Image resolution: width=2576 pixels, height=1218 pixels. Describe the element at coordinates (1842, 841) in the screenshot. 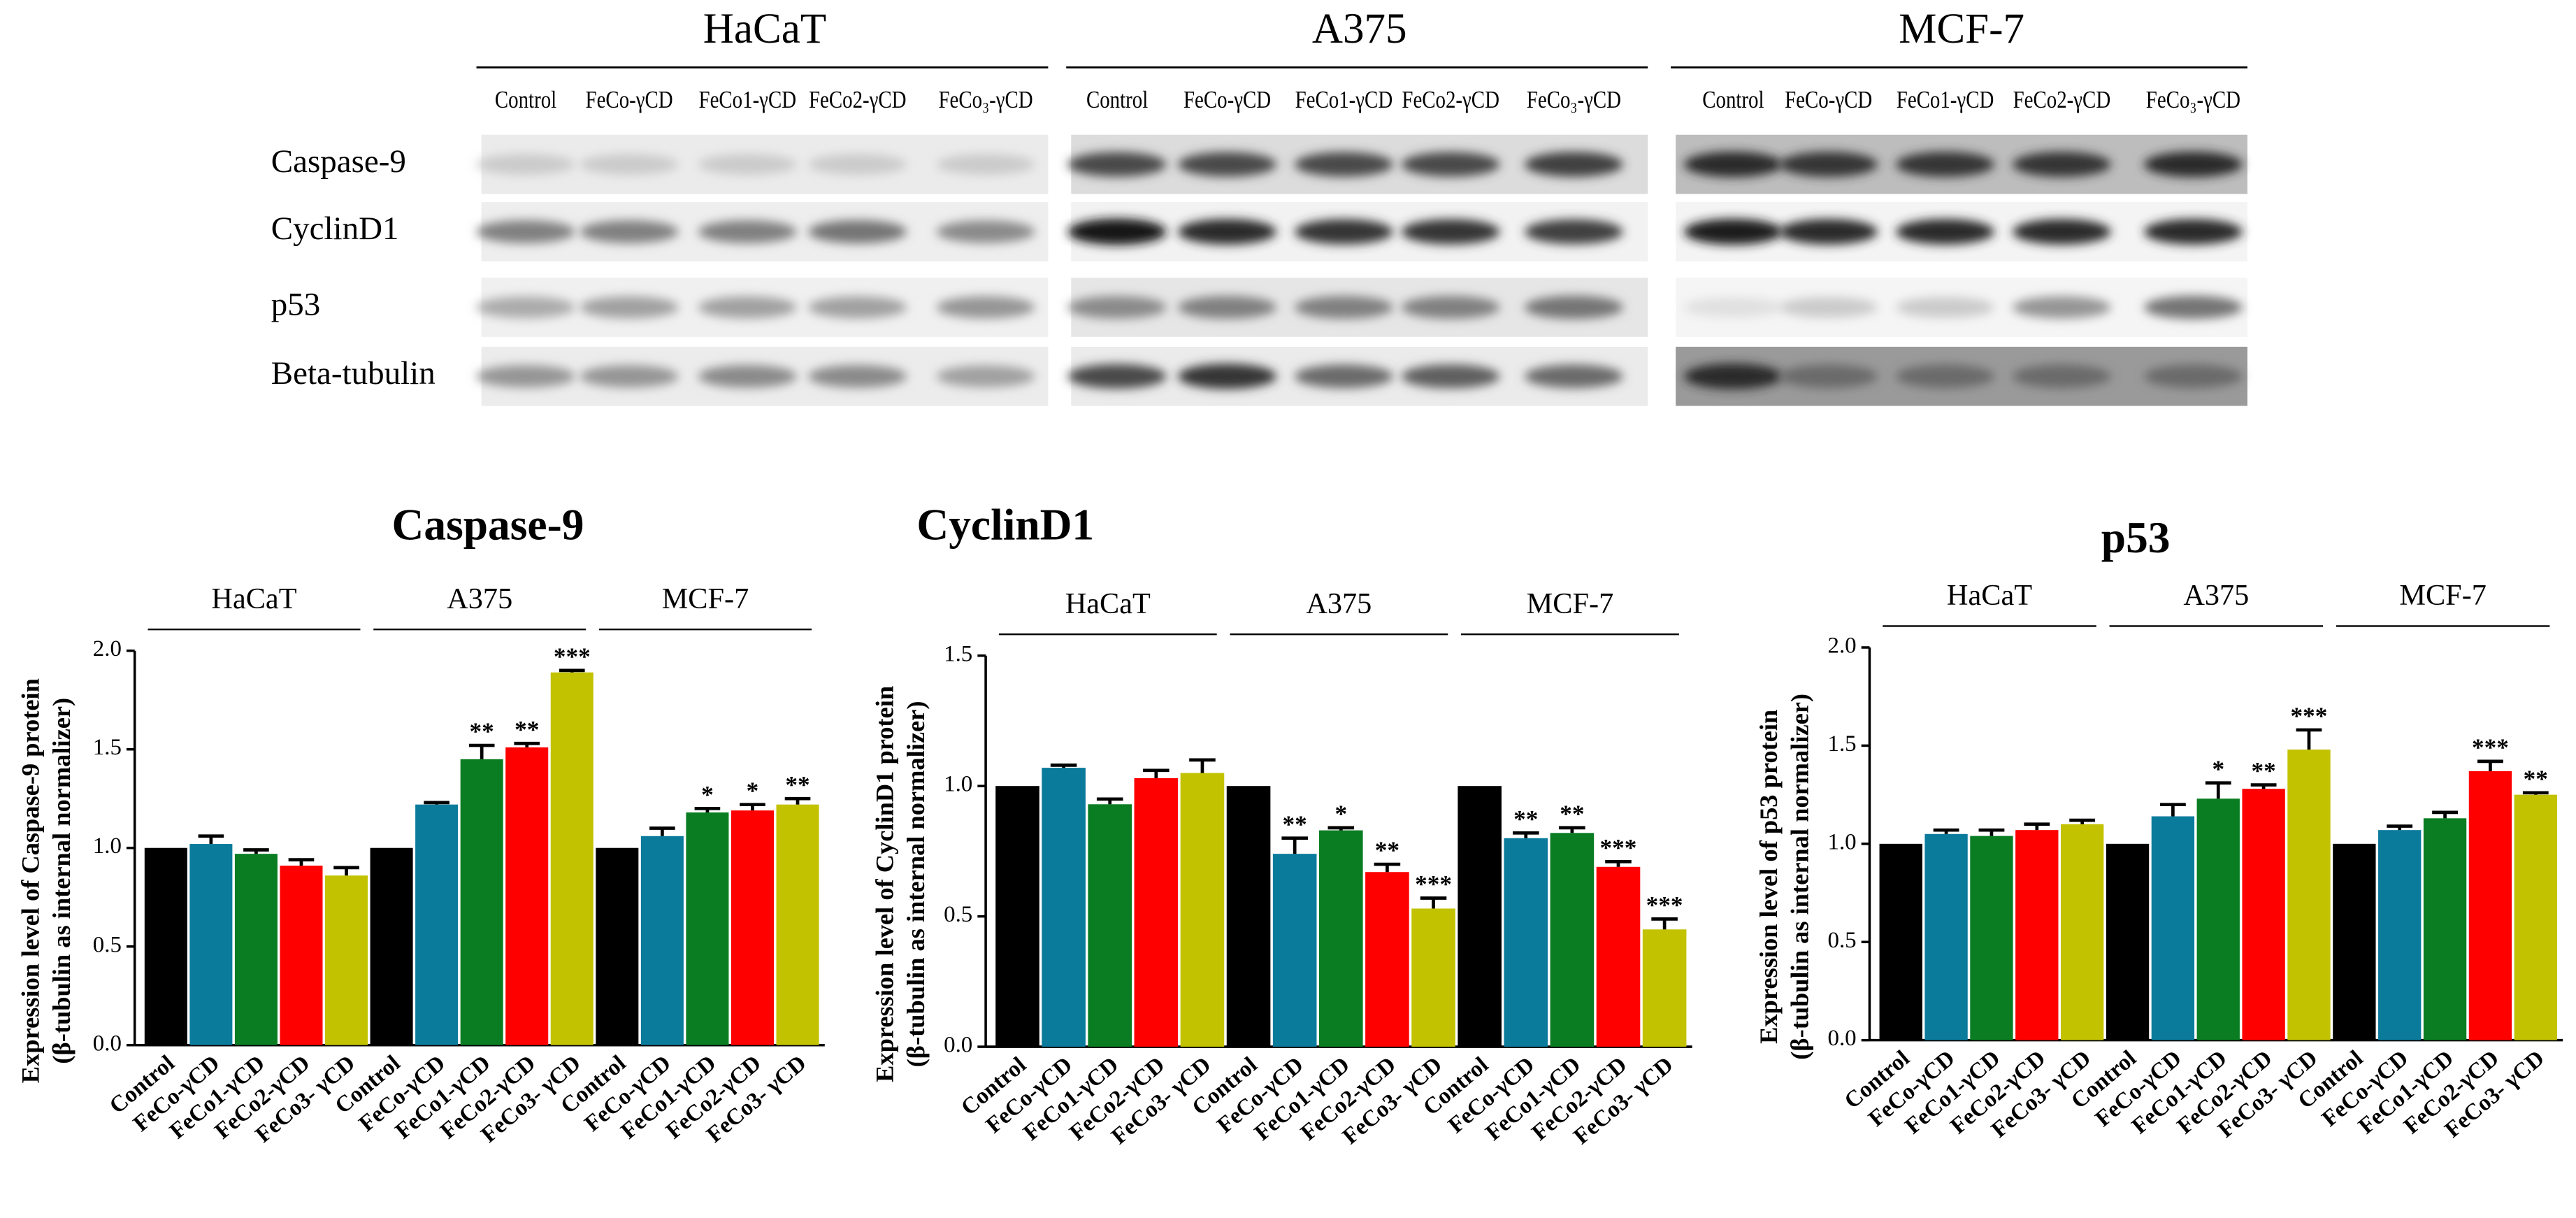

I see `y-tick-label: 1.0` at that location.